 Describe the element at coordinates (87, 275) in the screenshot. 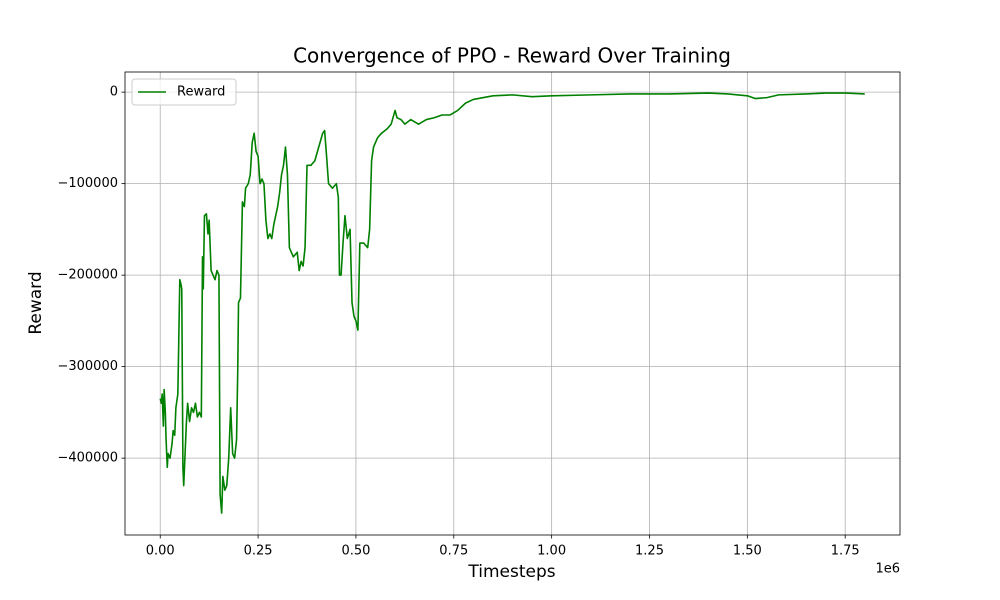

I see `y-tick-label: −200000` at that location.